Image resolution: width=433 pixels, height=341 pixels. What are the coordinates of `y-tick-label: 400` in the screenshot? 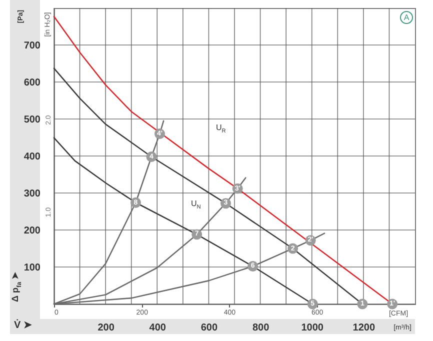 It's located at (32, 157).